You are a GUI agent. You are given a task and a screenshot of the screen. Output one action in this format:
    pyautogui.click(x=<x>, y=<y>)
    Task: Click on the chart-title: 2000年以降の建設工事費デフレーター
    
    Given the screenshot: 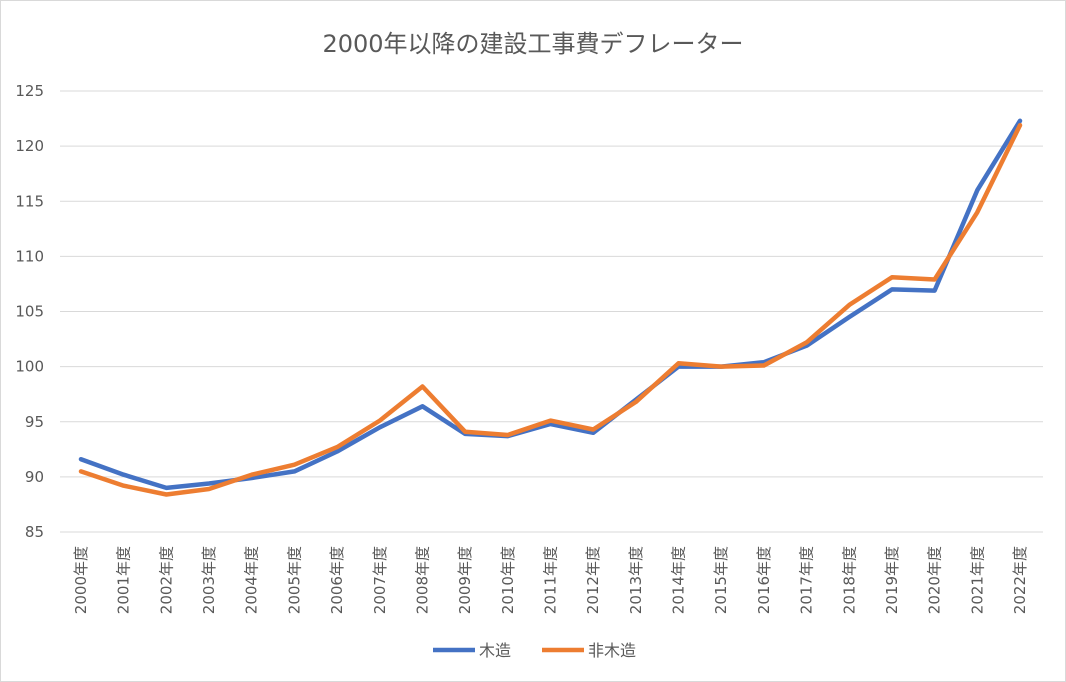 What is the action you would take?
    pyautogui.click(x=532, y=44)
    